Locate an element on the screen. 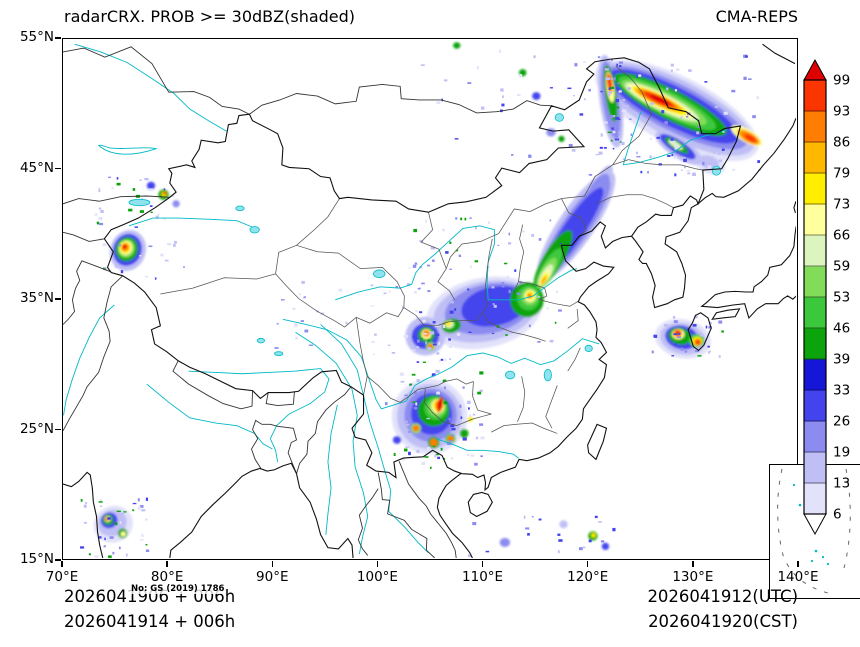  colorbar-tick-label: 6 is located at coordinates (837, 515).